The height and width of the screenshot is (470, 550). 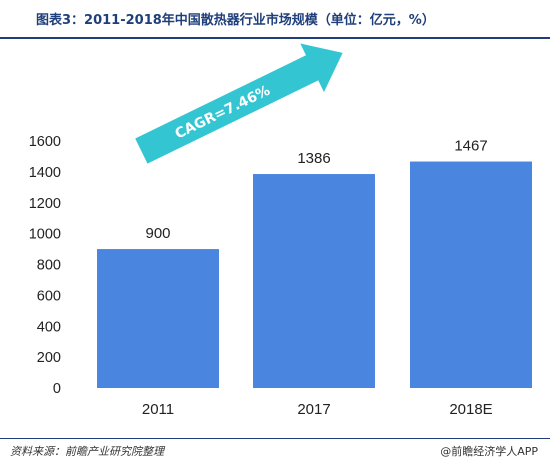 I want to click on y-tick-label: 0, so click(x=57, y=389).